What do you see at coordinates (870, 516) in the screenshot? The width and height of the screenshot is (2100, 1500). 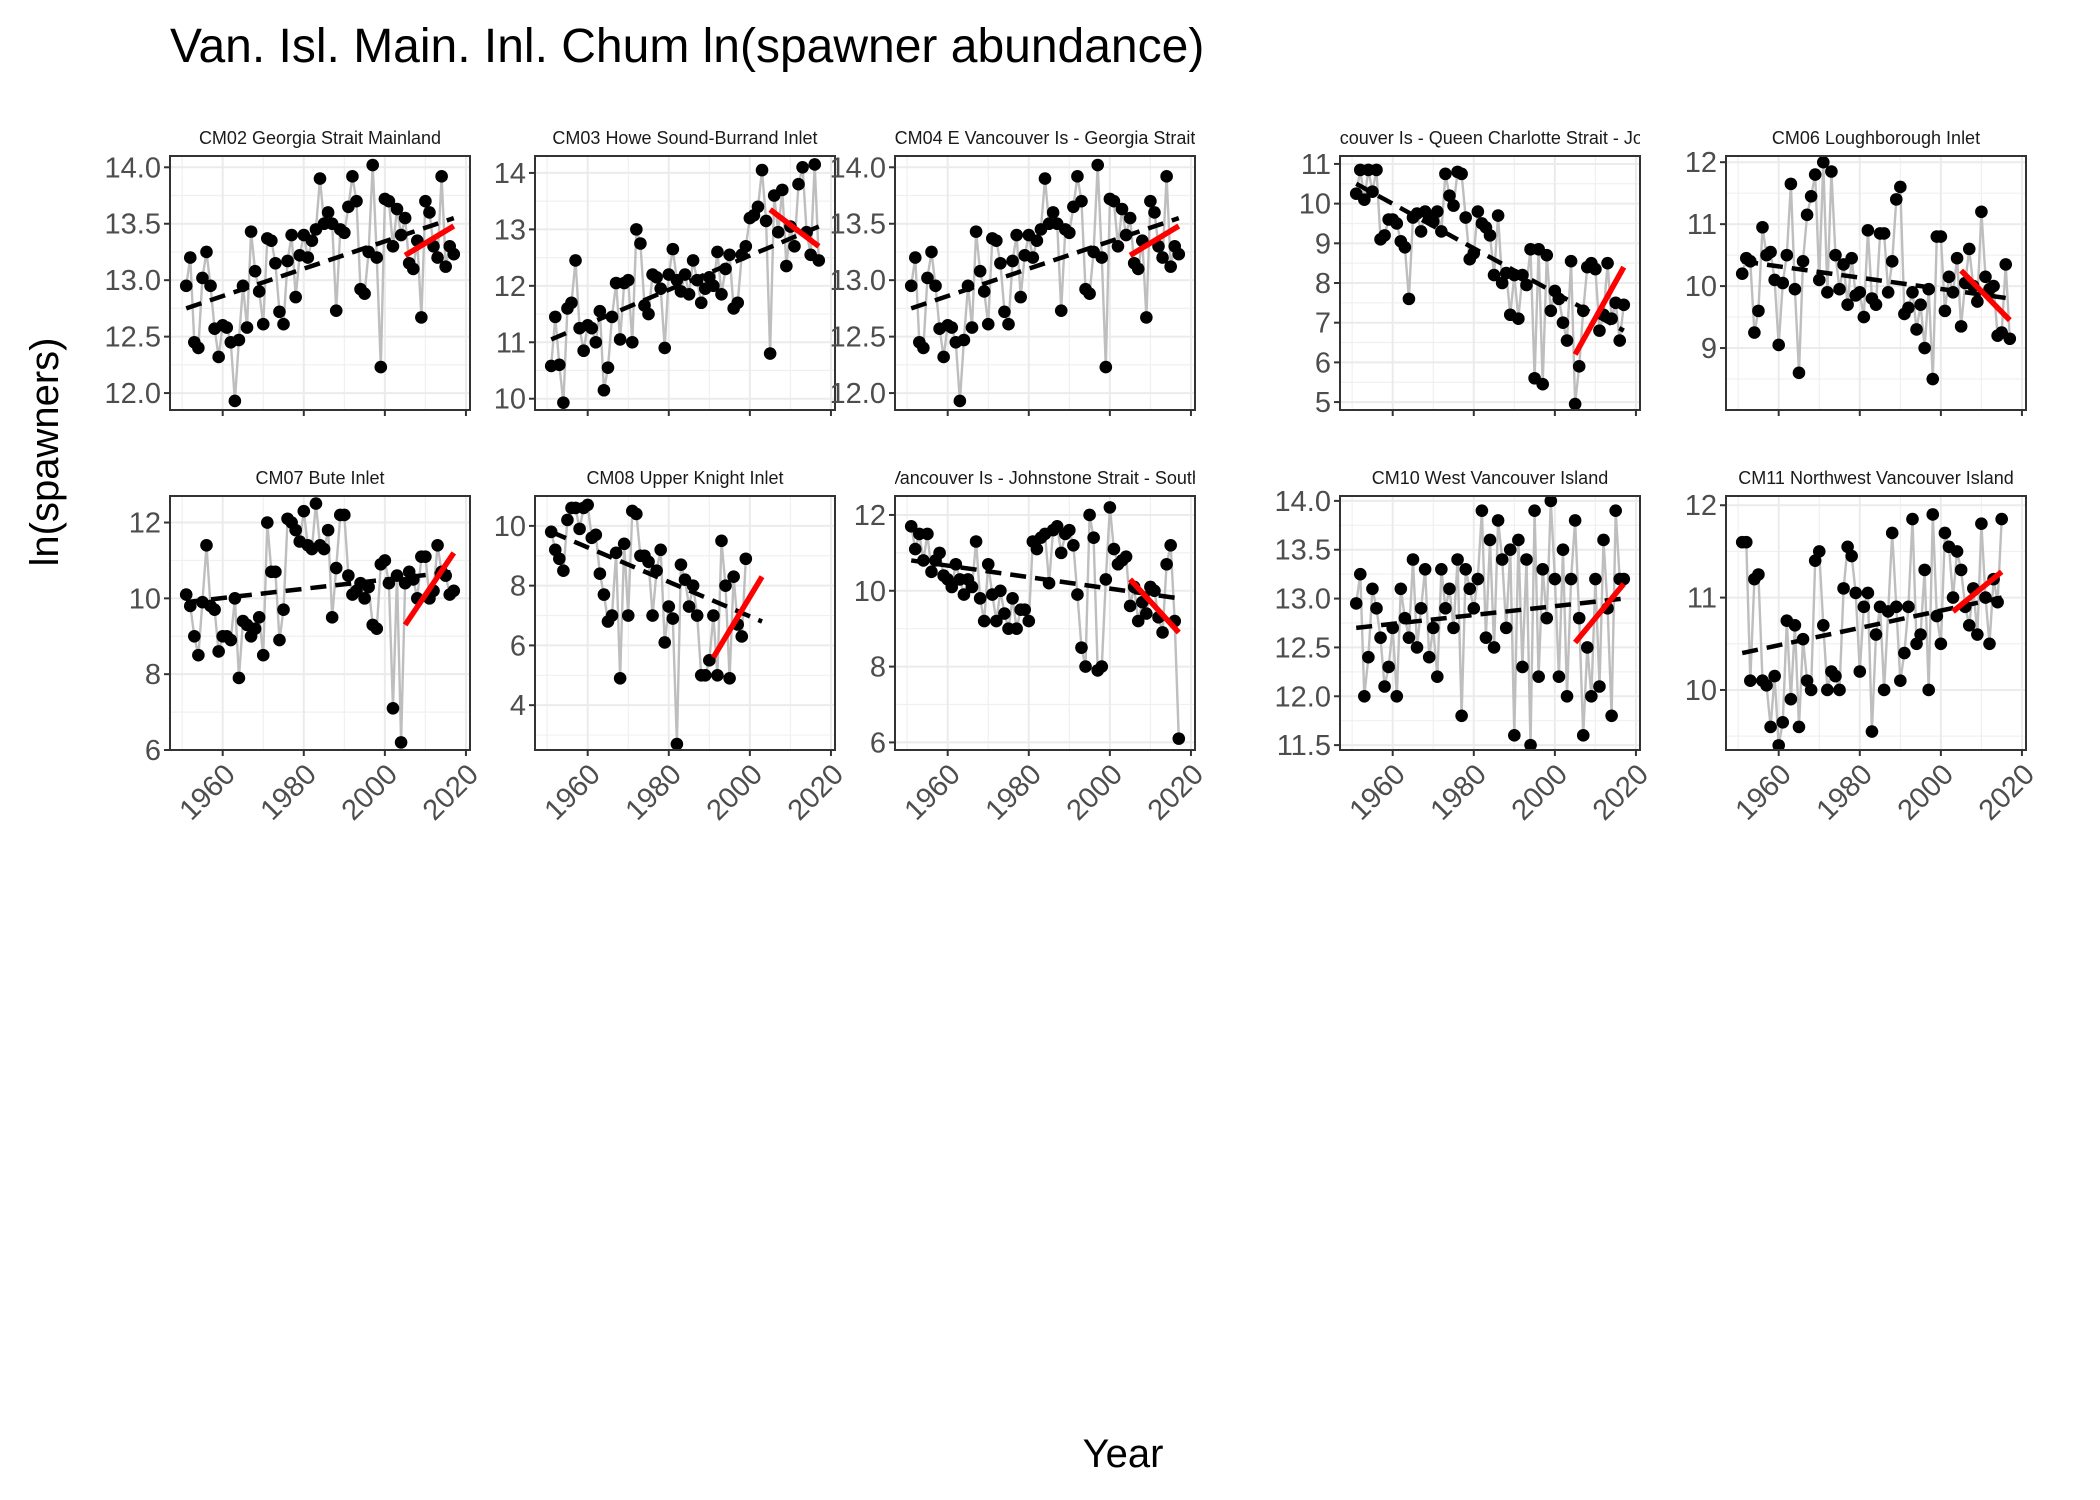 I see `y-tick-label: 12` at bounding box center [870, 516].